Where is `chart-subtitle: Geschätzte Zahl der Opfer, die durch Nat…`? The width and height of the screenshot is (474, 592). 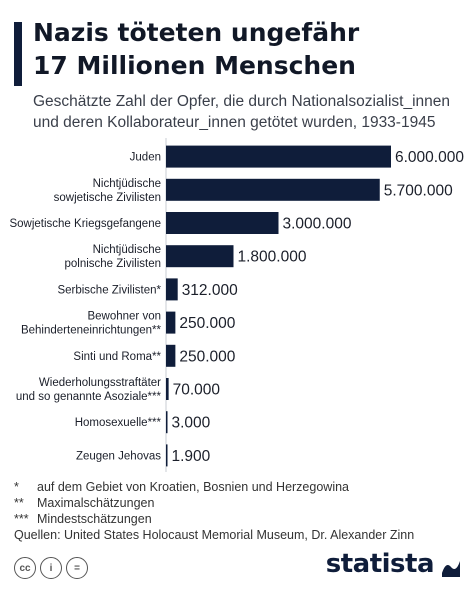 chart-subtitle: Geschätzte Zahl der Opfer, die durch Nat… is located at coordinates (248, 112).